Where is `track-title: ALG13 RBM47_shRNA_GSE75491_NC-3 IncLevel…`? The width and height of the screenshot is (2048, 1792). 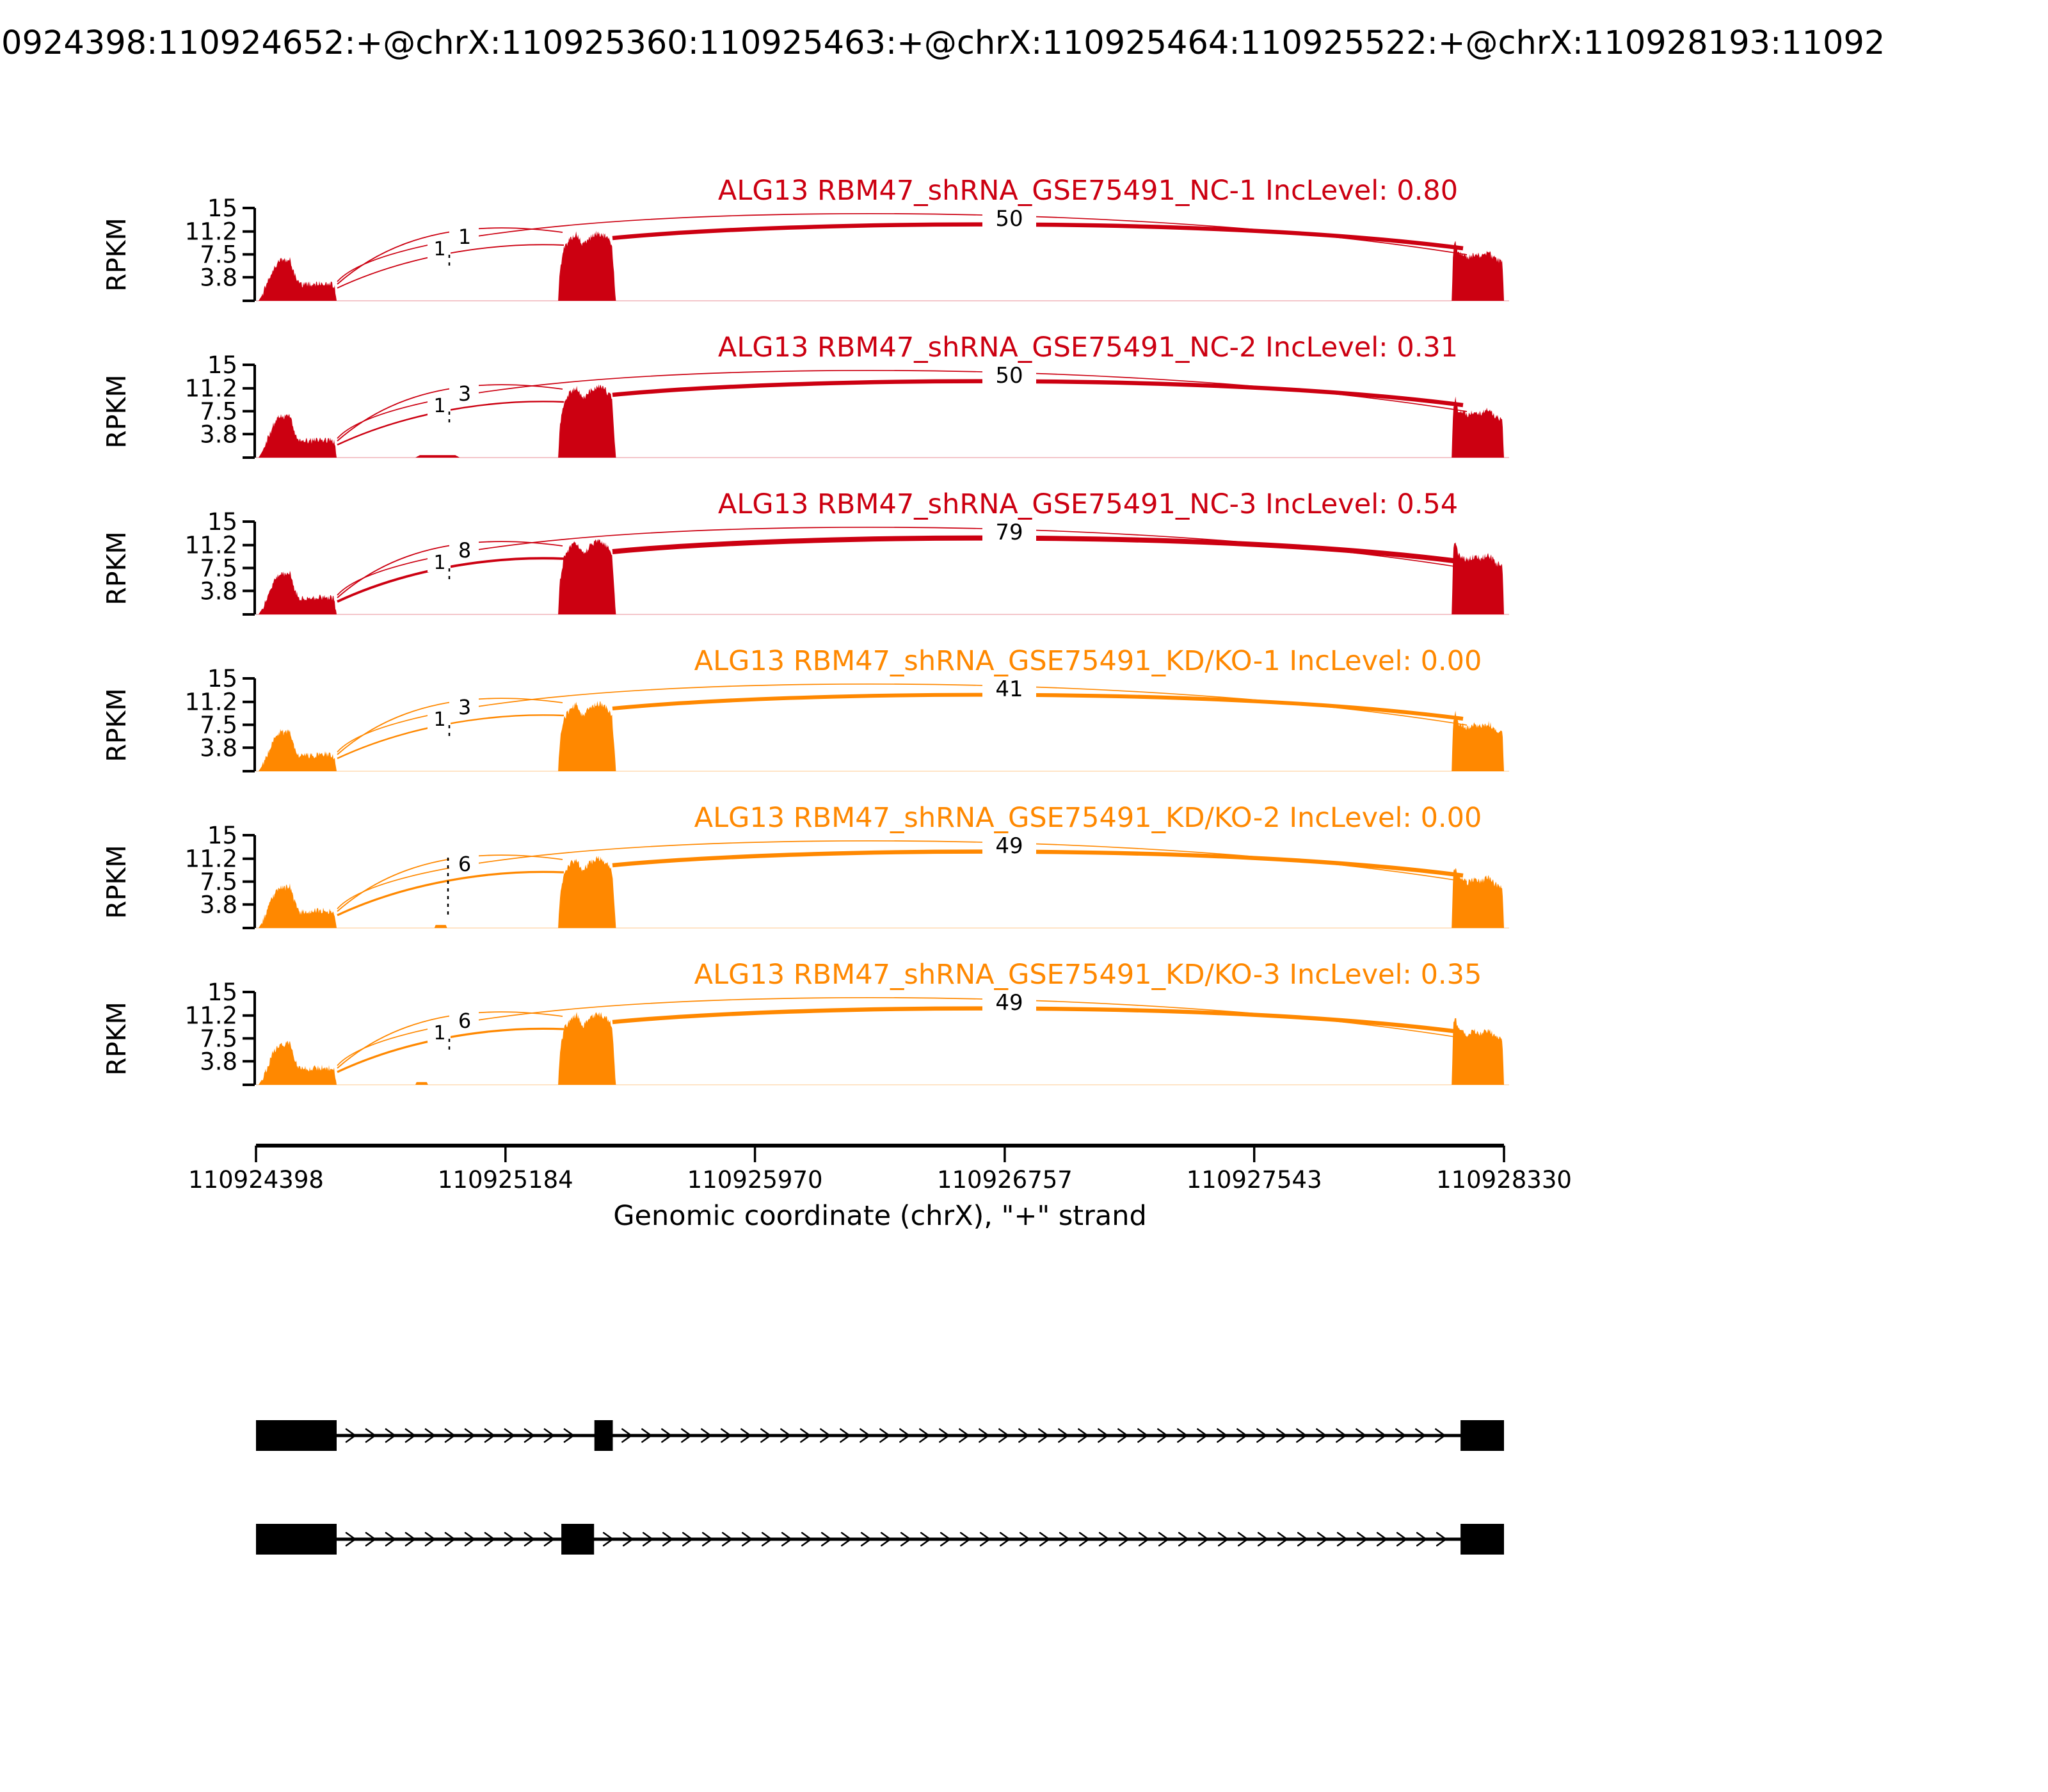
track-title: ALG13 RBM47_shRNA_GSE75491_NC-3 IncLevel… is located at coordinates (1088, 504).